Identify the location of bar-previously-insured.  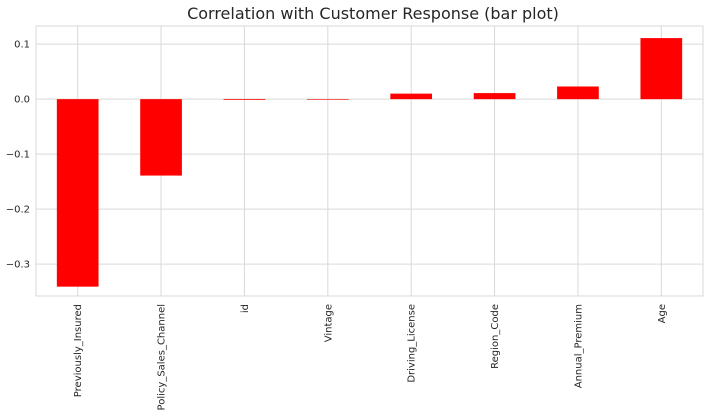
(77, 193).